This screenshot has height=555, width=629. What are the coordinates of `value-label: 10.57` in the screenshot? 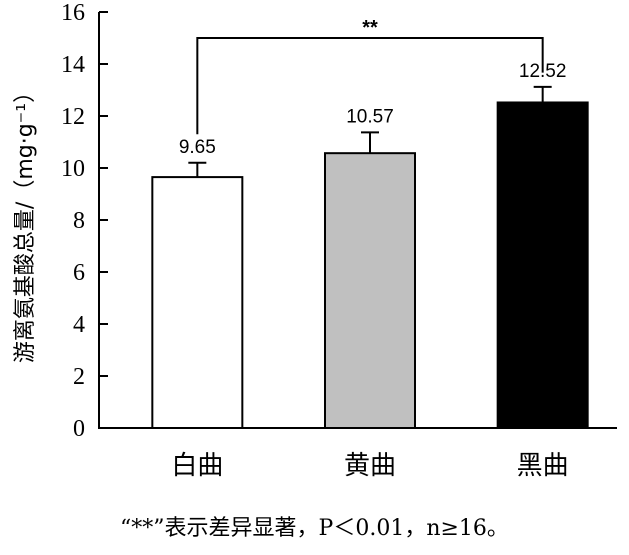 It's located at (370, 116).